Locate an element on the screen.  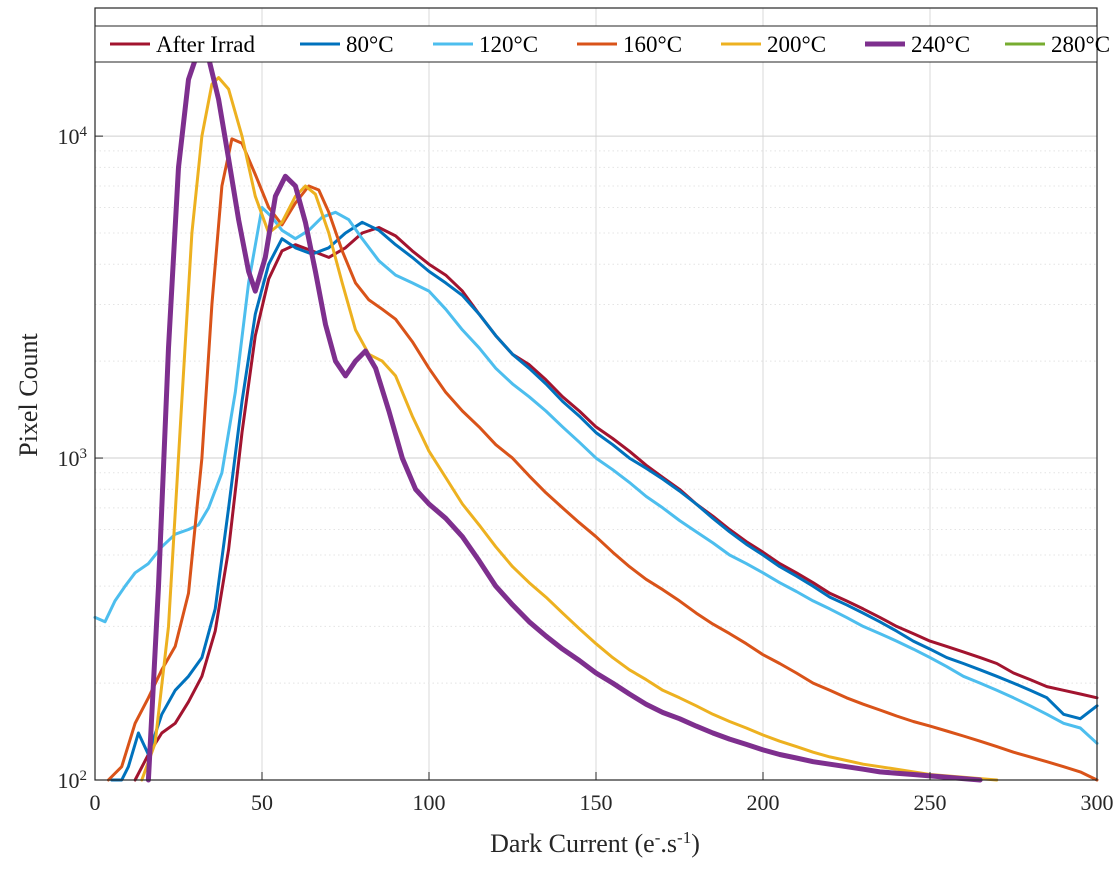
legend-label-3: 160°C is located at coordinates (652, 44).